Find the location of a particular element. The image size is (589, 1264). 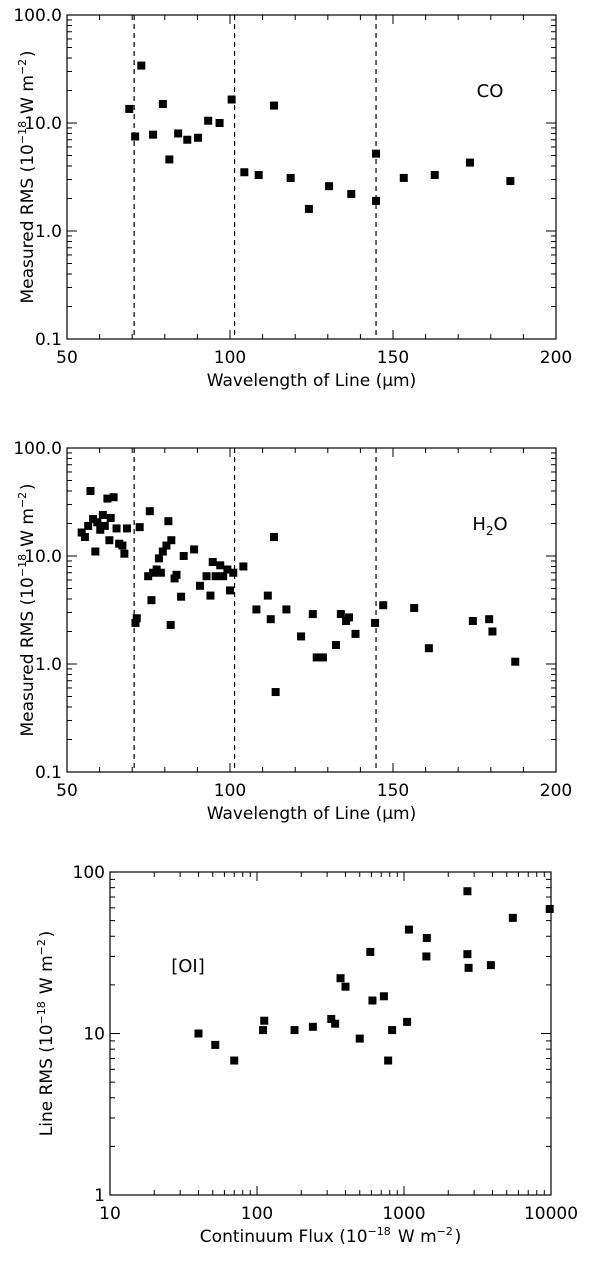

y-tick-label: 1 is located at coordinates (99, 1196).